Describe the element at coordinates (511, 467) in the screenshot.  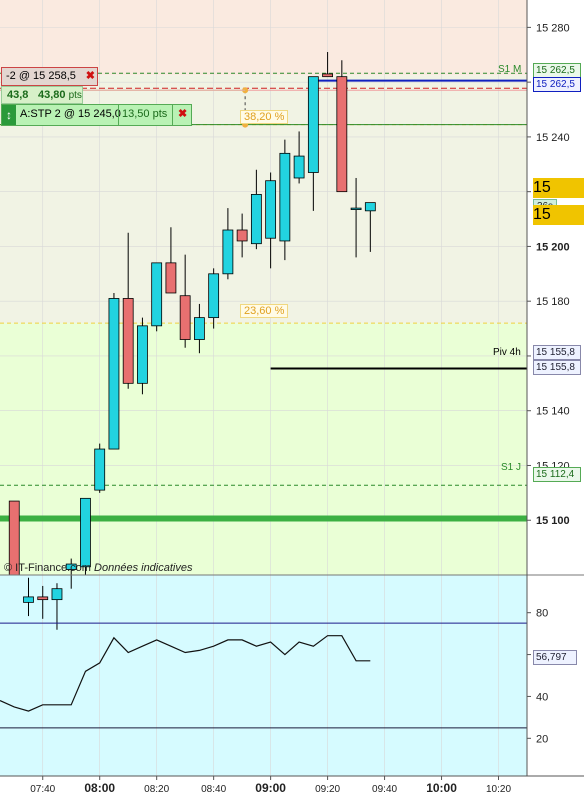
I see `level-label-s1j: S1 J` at that location.